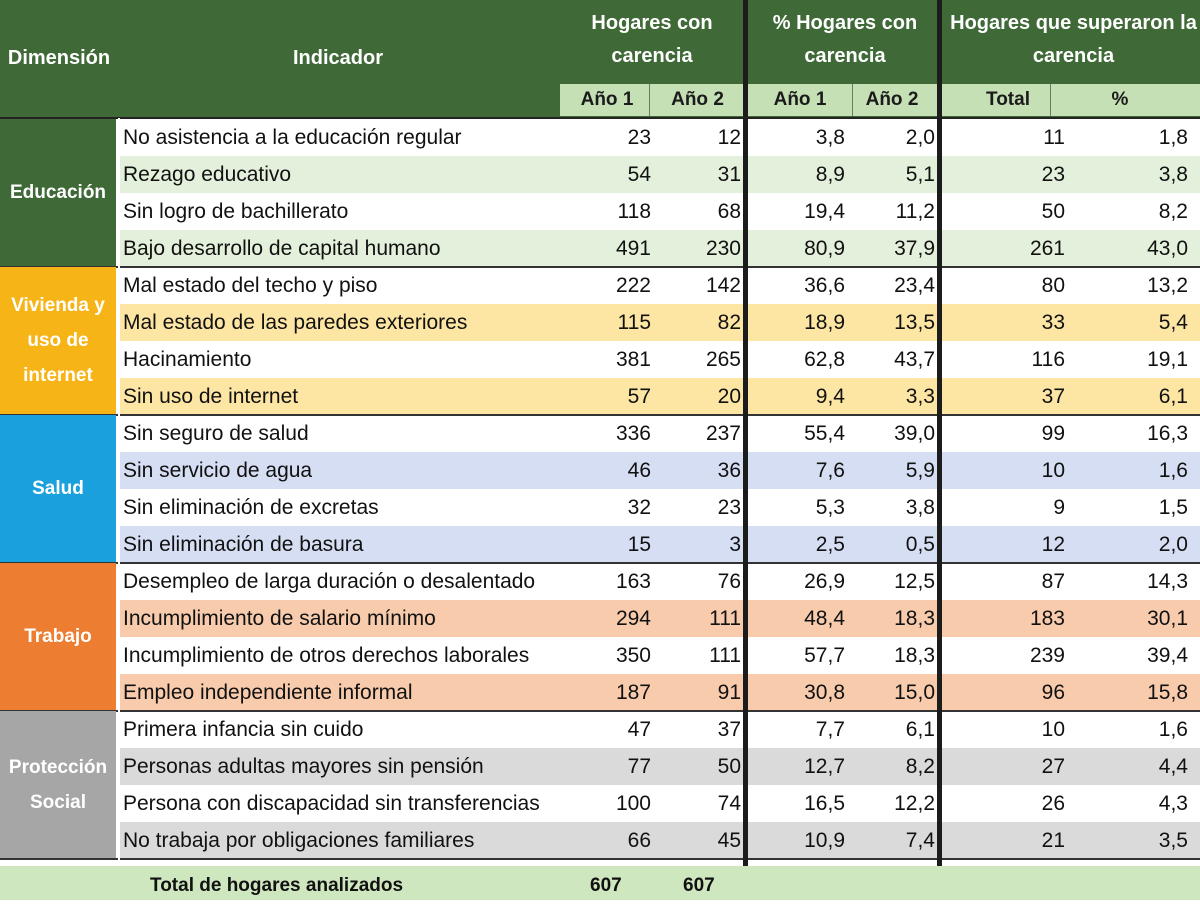 Image resolution: width=1200 pixels, height=906 pixels. Describe the element at coordinates (1173, 322) in the screenshot. I see `cell-pct: 5,4` at that location.